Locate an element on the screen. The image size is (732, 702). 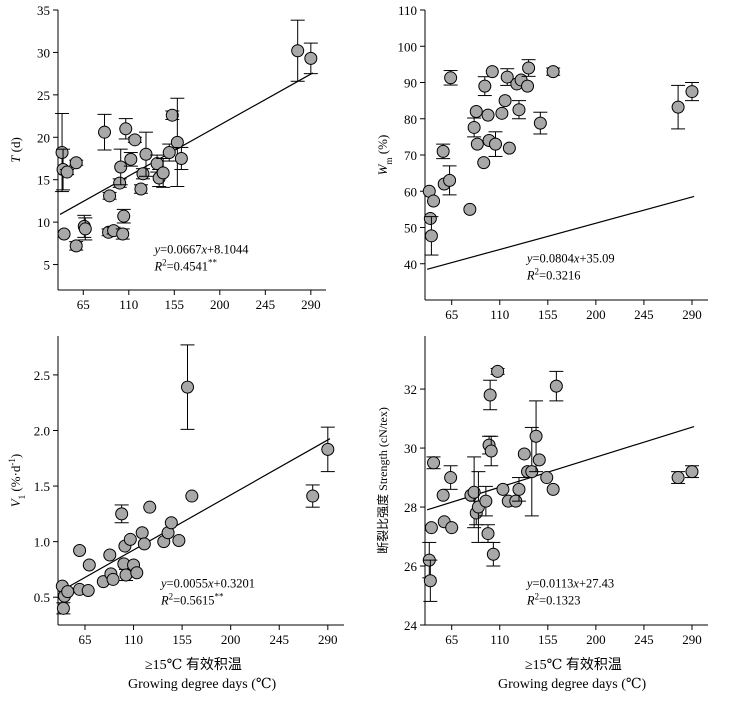
x-axis-label-en-right: Growing degree days (℃) is located at coordinates (572, 684).